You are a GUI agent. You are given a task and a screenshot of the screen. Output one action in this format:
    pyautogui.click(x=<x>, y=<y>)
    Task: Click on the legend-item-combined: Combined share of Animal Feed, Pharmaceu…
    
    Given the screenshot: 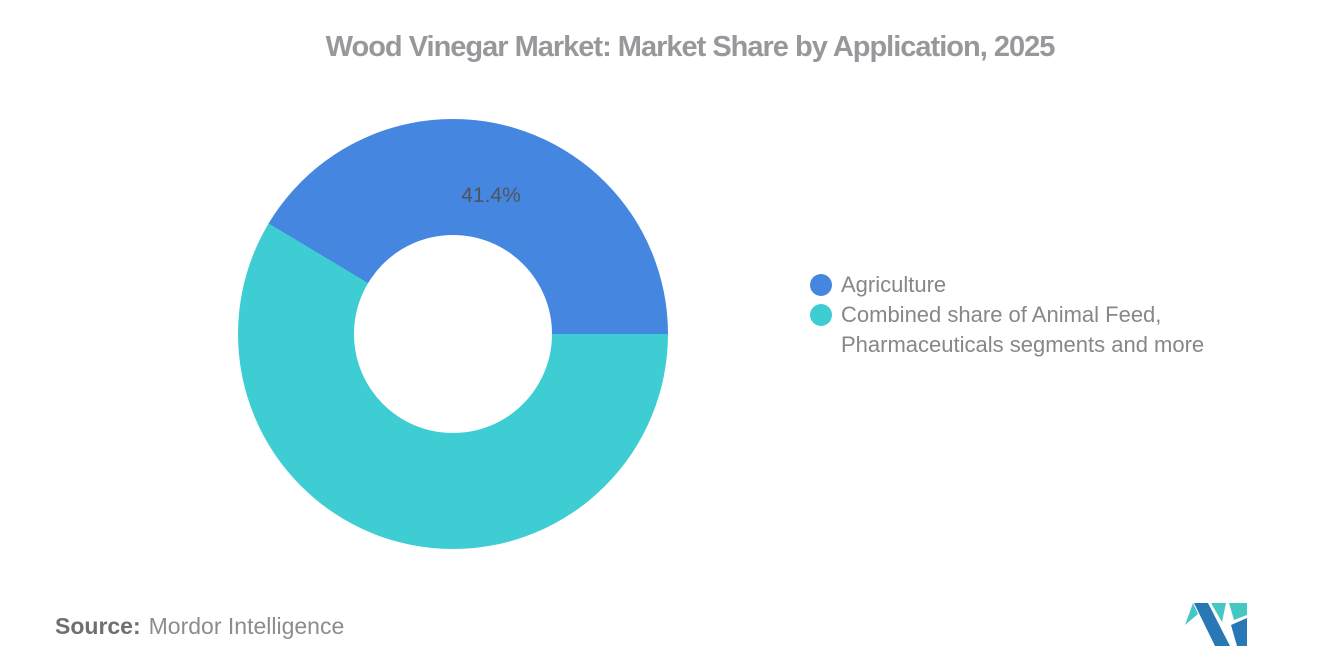 What is the action you would take?
    pyautogui.click(x=1007, y=330)
    